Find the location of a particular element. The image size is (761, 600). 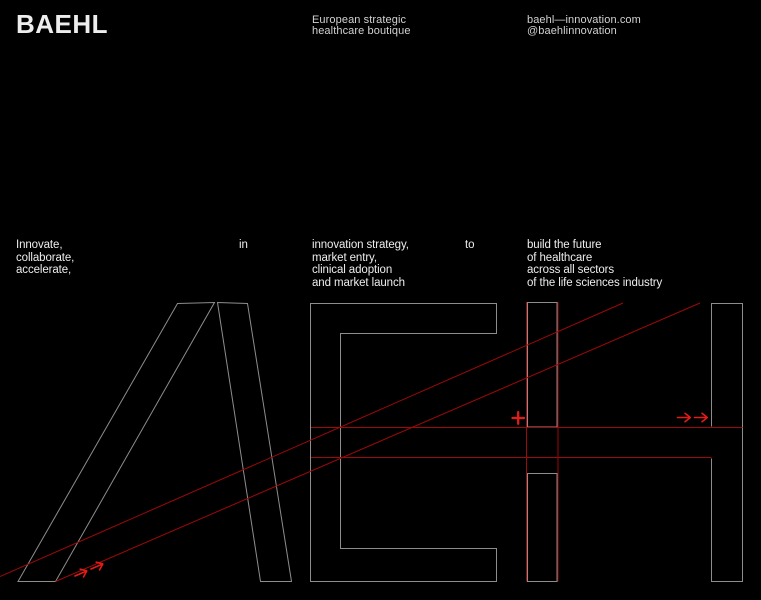

intro-line: of the life sciences industry is located at coordinates (595, 282).